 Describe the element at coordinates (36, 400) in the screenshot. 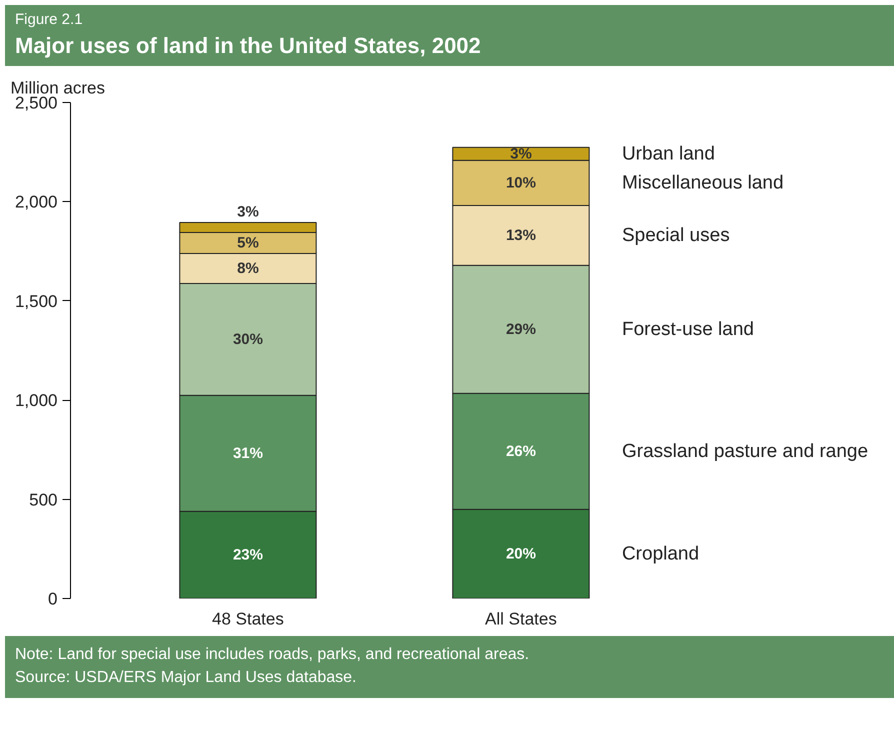

I see `y-tick-label: 1,000` at that location.